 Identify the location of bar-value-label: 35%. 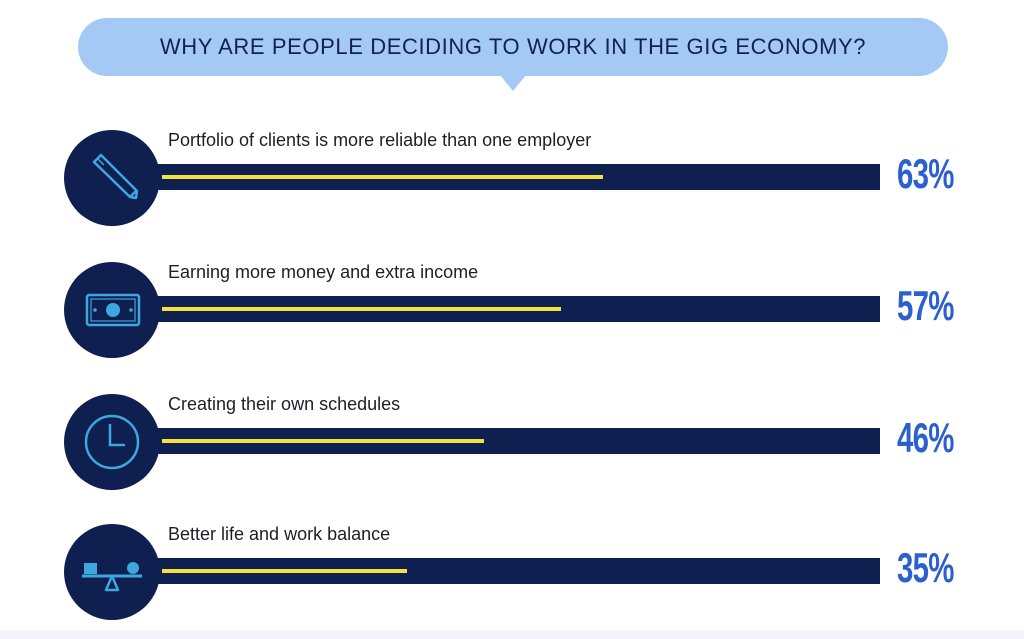
(925, 567).